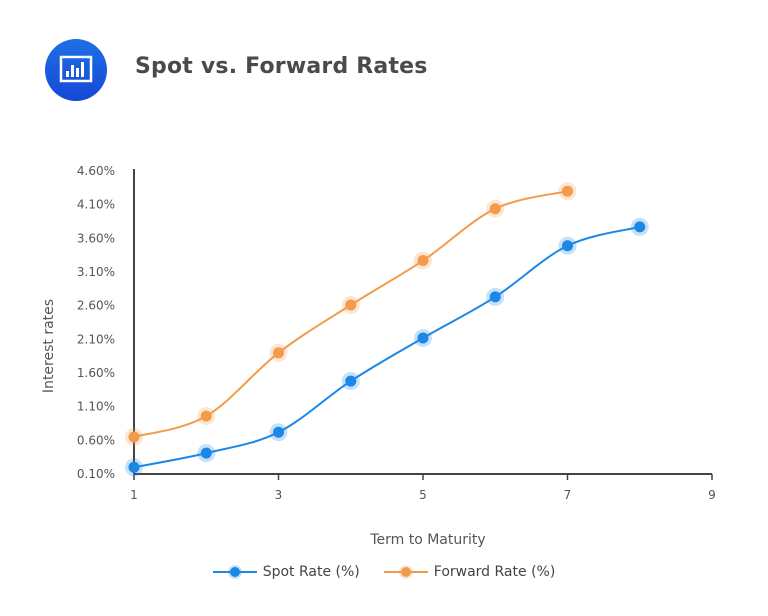 The image size is (768, 616). Describe the element at coordinates (96, 205) in the screenshot. I see `y-tick-label: 4.10%` at that location.